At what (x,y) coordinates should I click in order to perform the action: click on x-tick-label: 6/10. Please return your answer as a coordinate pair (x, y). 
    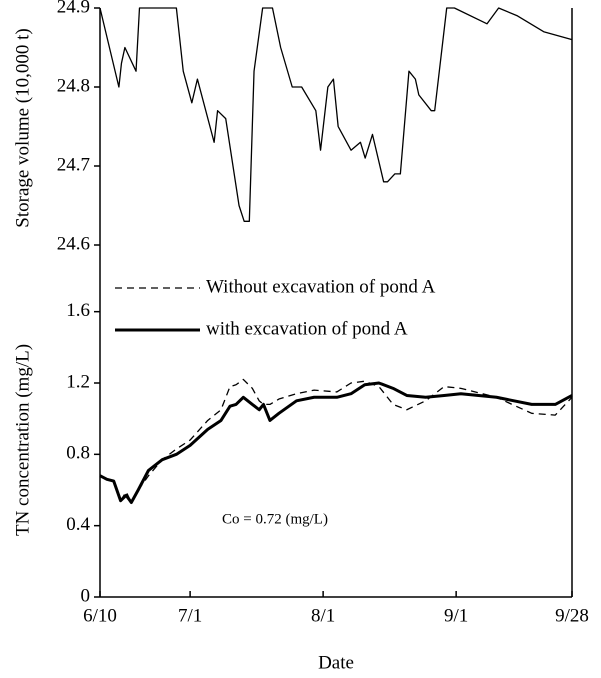
    Looking at the image, I should click on (100, 615).